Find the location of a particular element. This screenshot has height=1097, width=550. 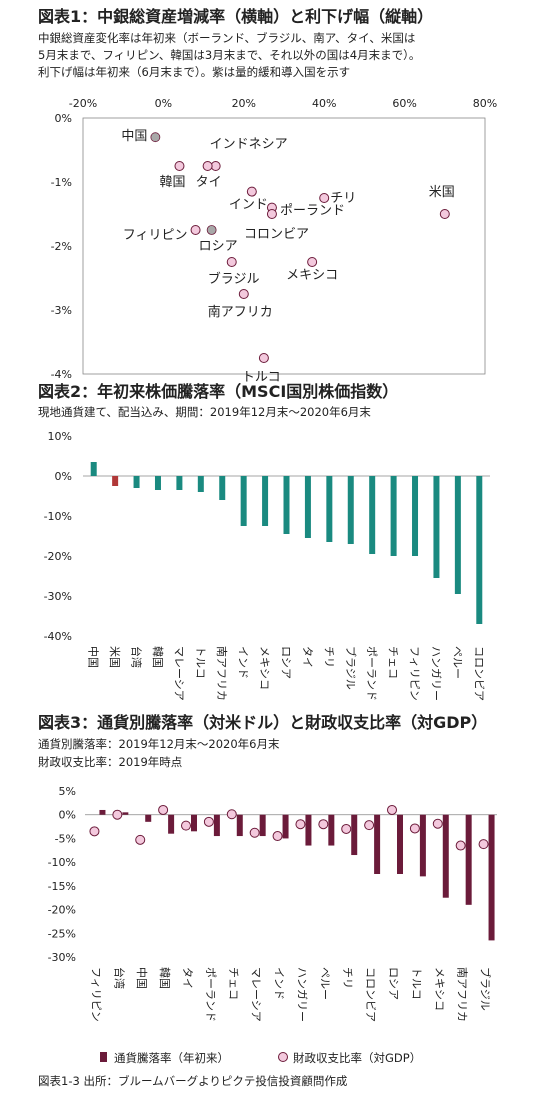

chart3-category-label: 中国 is located at coordinates (141, 978).